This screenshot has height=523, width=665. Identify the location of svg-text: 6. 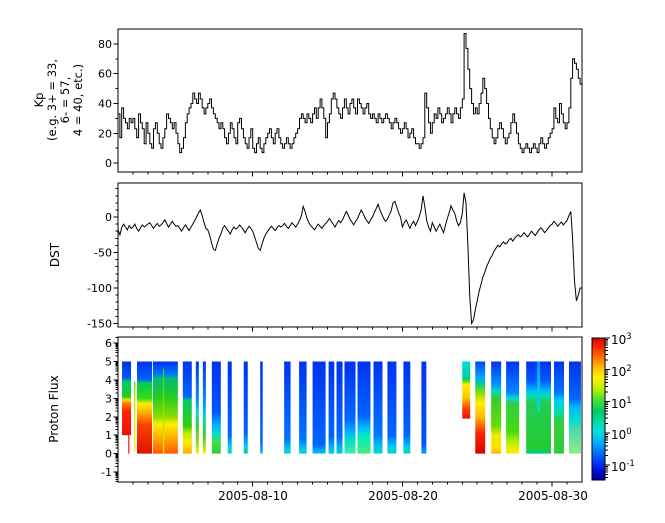
(108, 343).